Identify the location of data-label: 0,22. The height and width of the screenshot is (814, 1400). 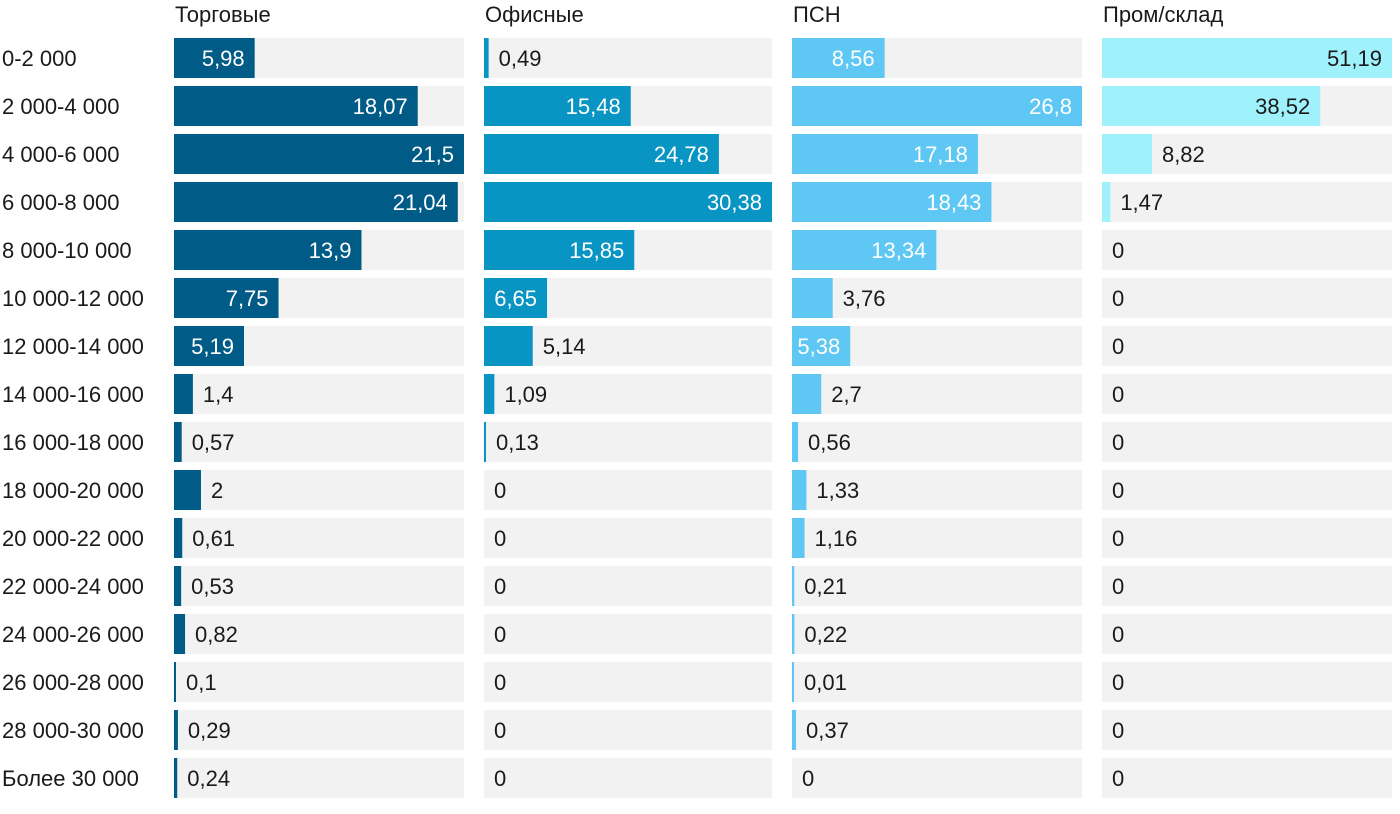
(825, 634).